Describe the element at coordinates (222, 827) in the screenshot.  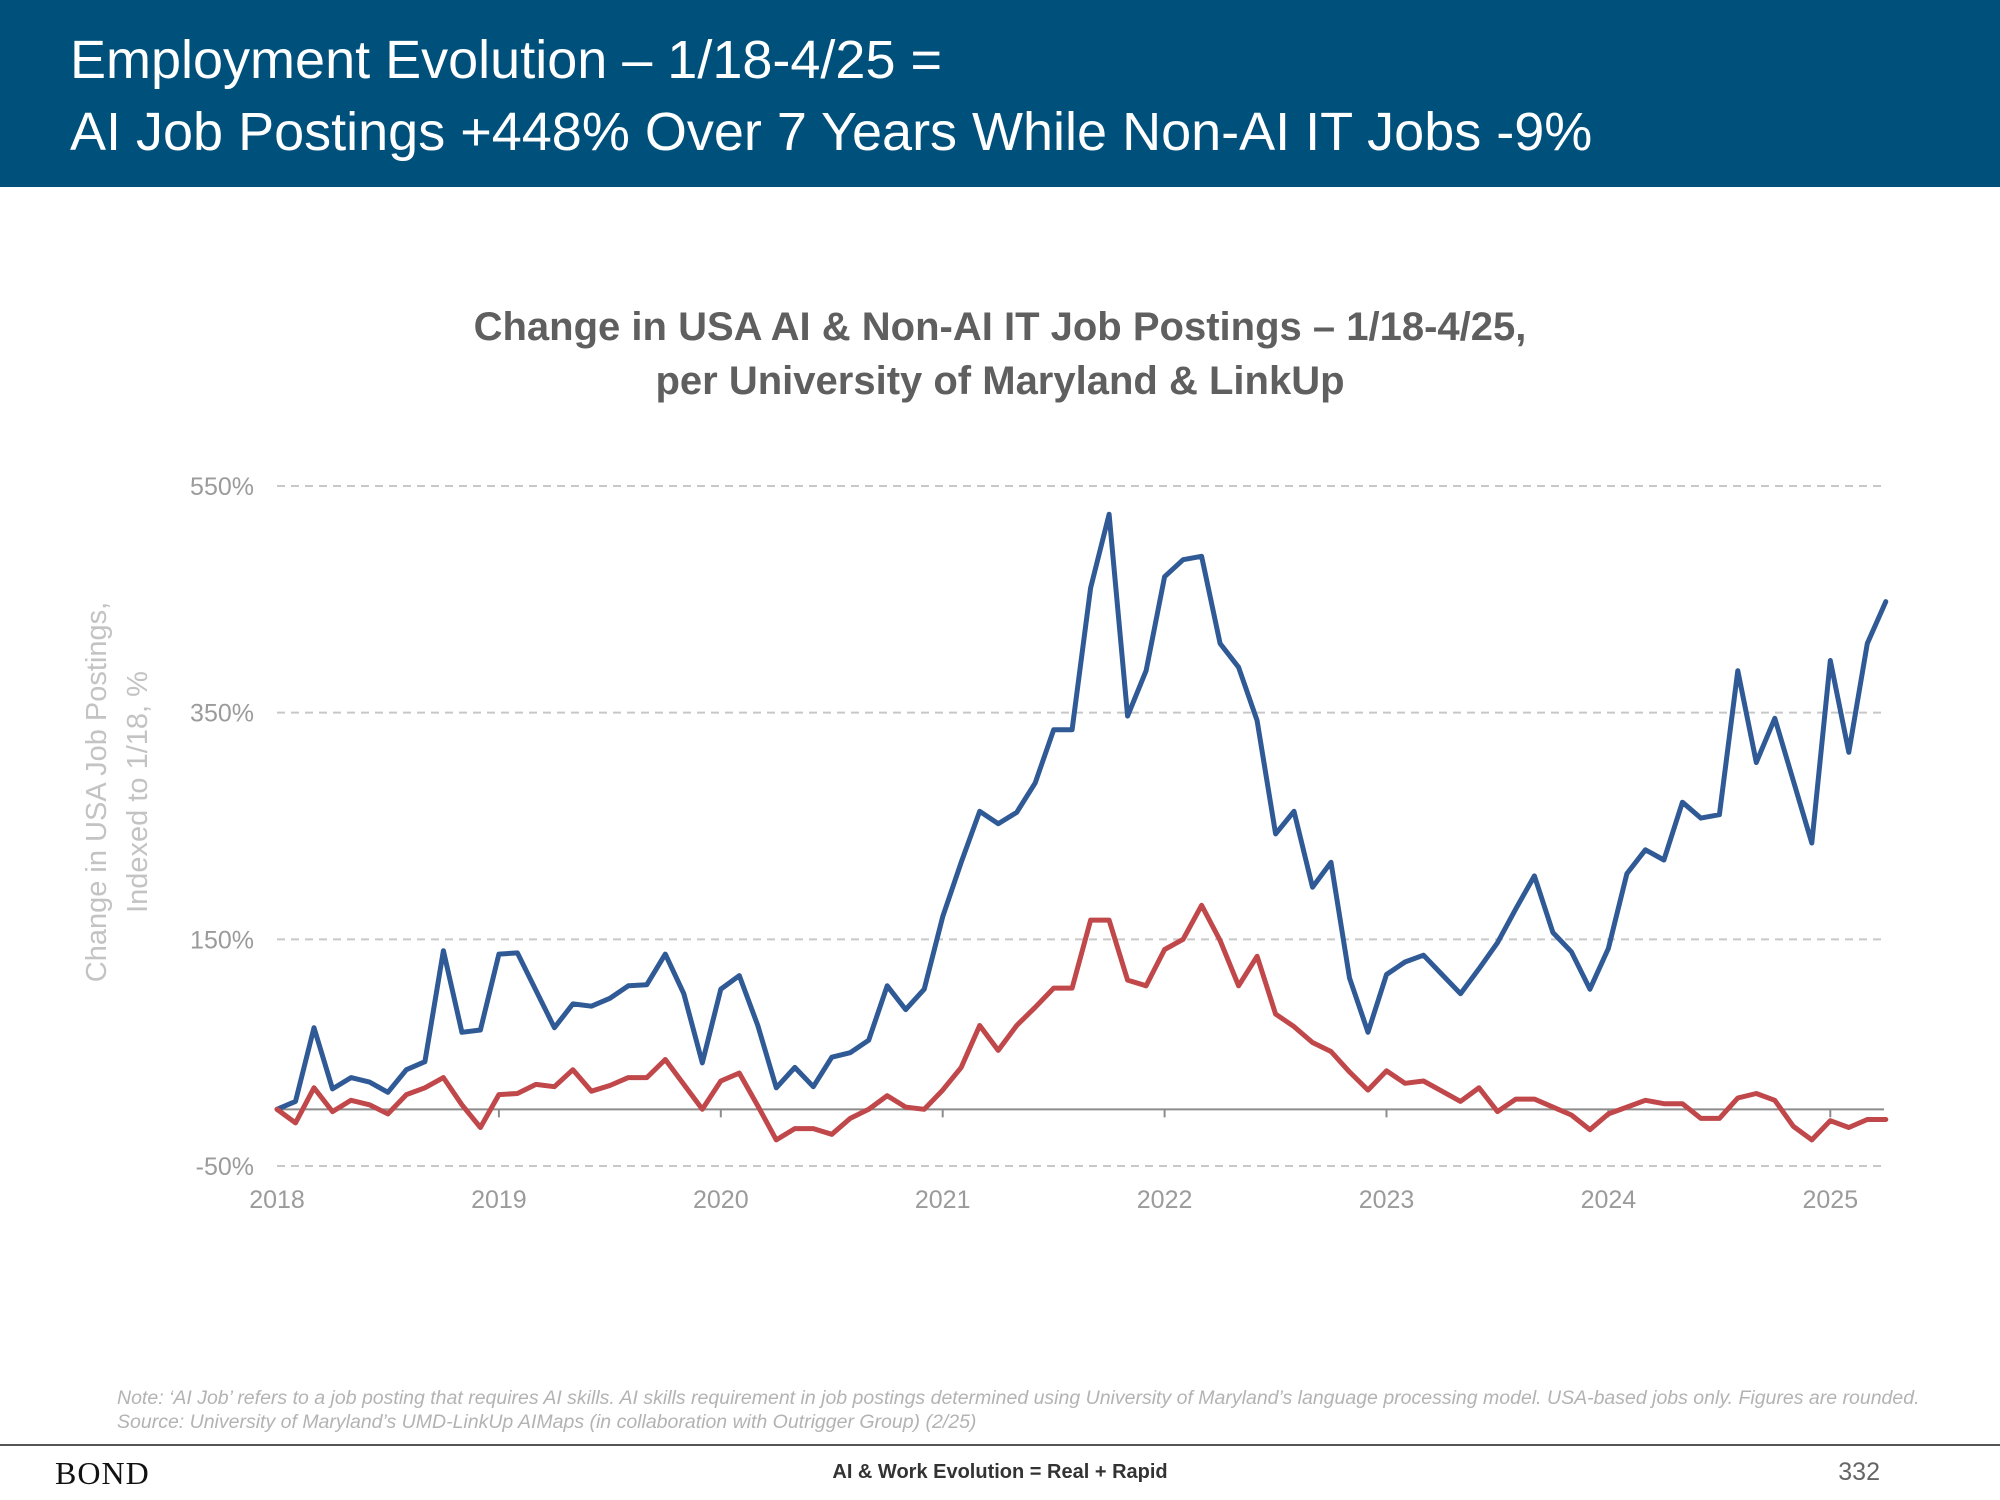
I see `y-axis-labels: -50% 150% 350% 550%` at that location.